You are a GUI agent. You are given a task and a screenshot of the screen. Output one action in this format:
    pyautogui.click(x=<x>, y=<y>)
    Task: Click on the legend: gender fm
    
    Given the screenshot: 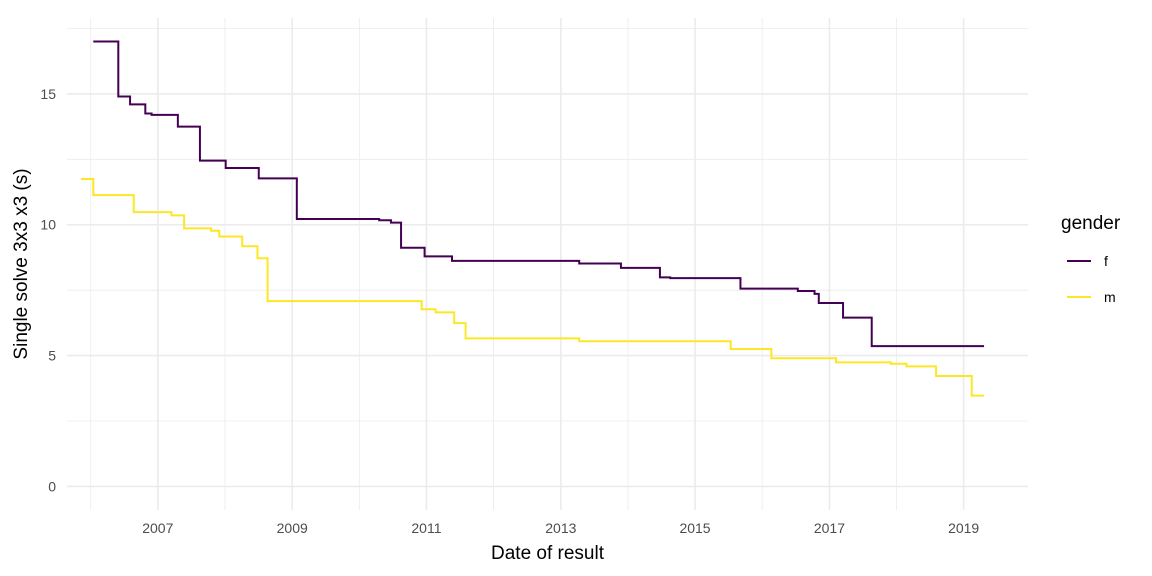 What is the action you would take?
    pyautogui.click(x=1091, y=259)
    